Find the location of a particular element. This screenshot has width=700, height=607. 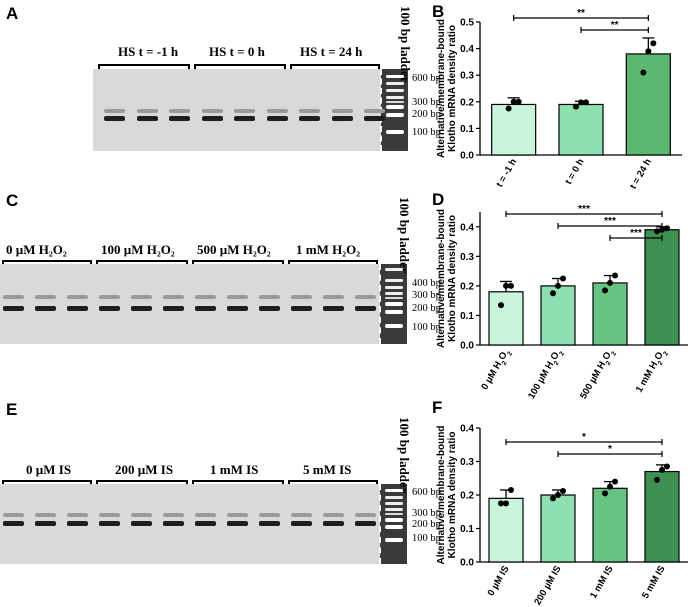

y-tick-label: 0.5 is located at coordinates (467, 23).